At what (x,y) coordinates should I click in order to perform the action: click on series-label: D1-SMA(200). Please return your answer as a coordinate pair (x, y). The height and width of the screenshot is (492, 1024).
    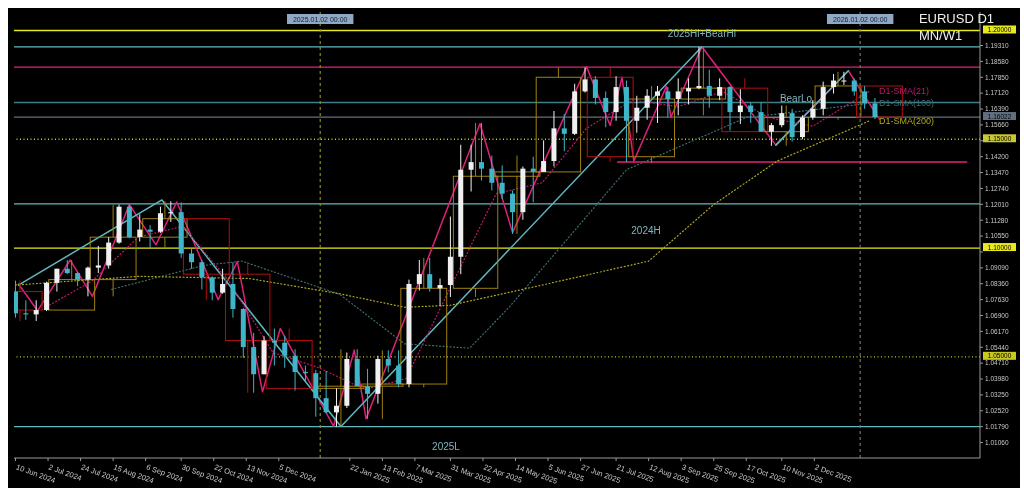
    Looking at the image, I should click on (907, 121).